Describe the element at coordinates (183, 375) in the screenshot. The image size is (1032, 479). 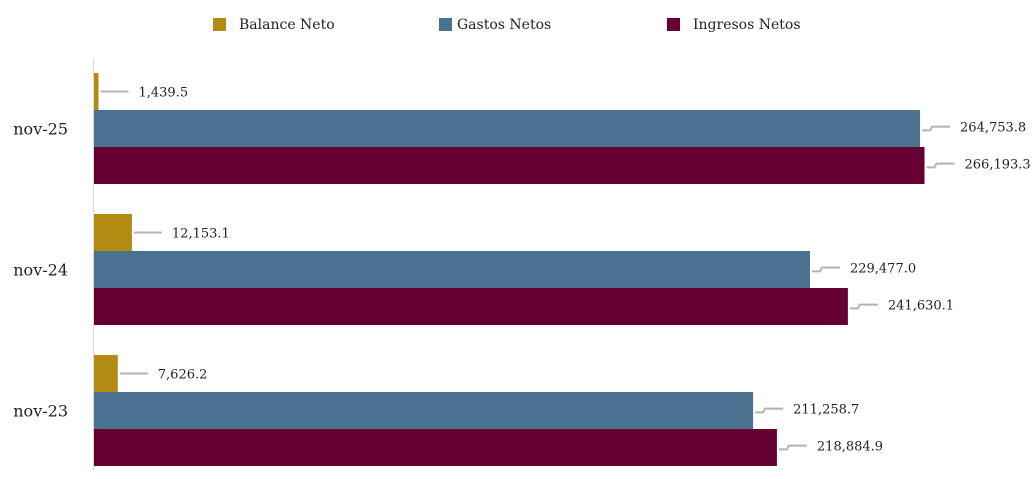
I see `data-label: 7,626.2` at that location.